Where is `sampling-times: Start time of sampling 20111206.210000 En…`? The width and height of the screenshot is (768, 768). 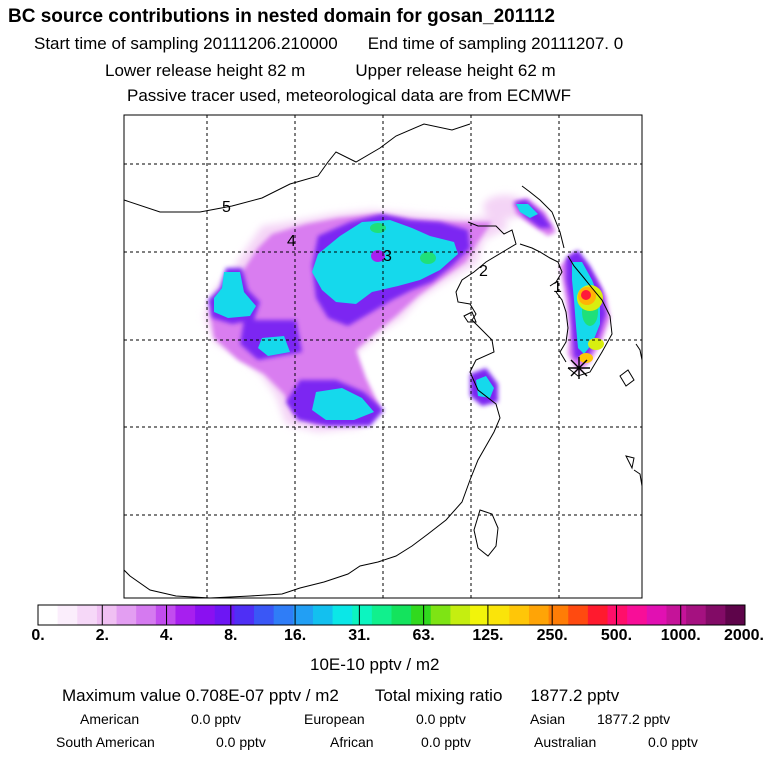
sampling-times: Start time of sampling 20111206.210000 En… is located at coordinates (328, 44).